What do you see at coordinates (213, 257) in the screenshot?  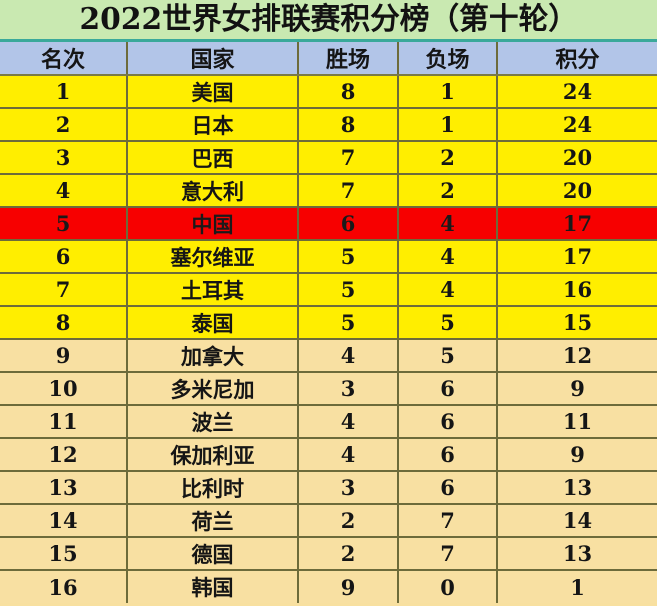 I see `cell-team: 塞尔维亚` at bounding box center [213, 257].